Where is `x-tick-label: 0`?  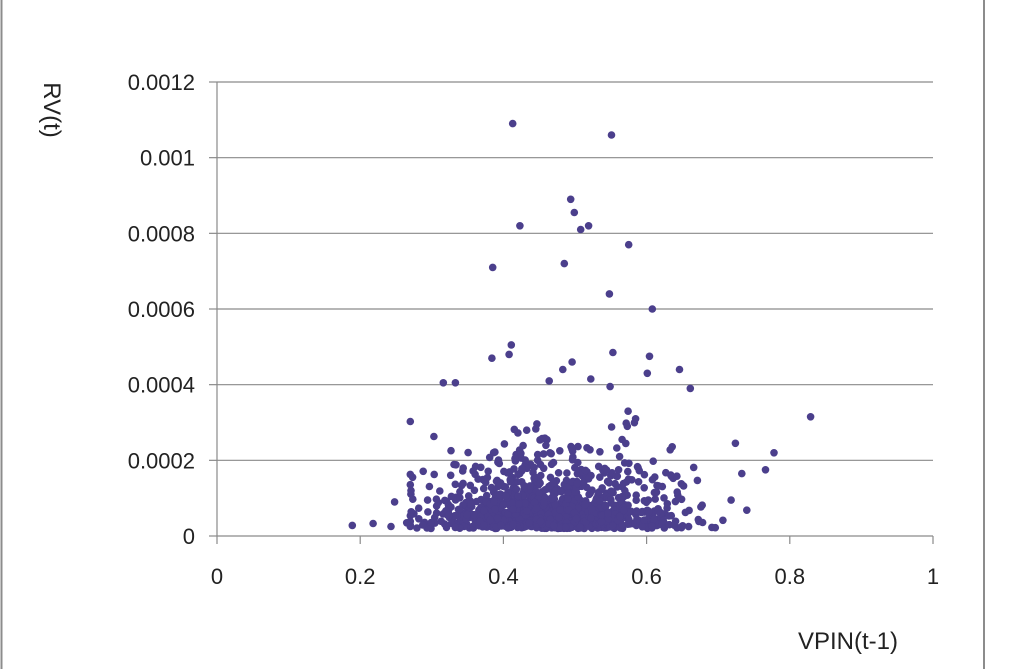 x-tick-label: 0 is located at coordinates (217, 576).